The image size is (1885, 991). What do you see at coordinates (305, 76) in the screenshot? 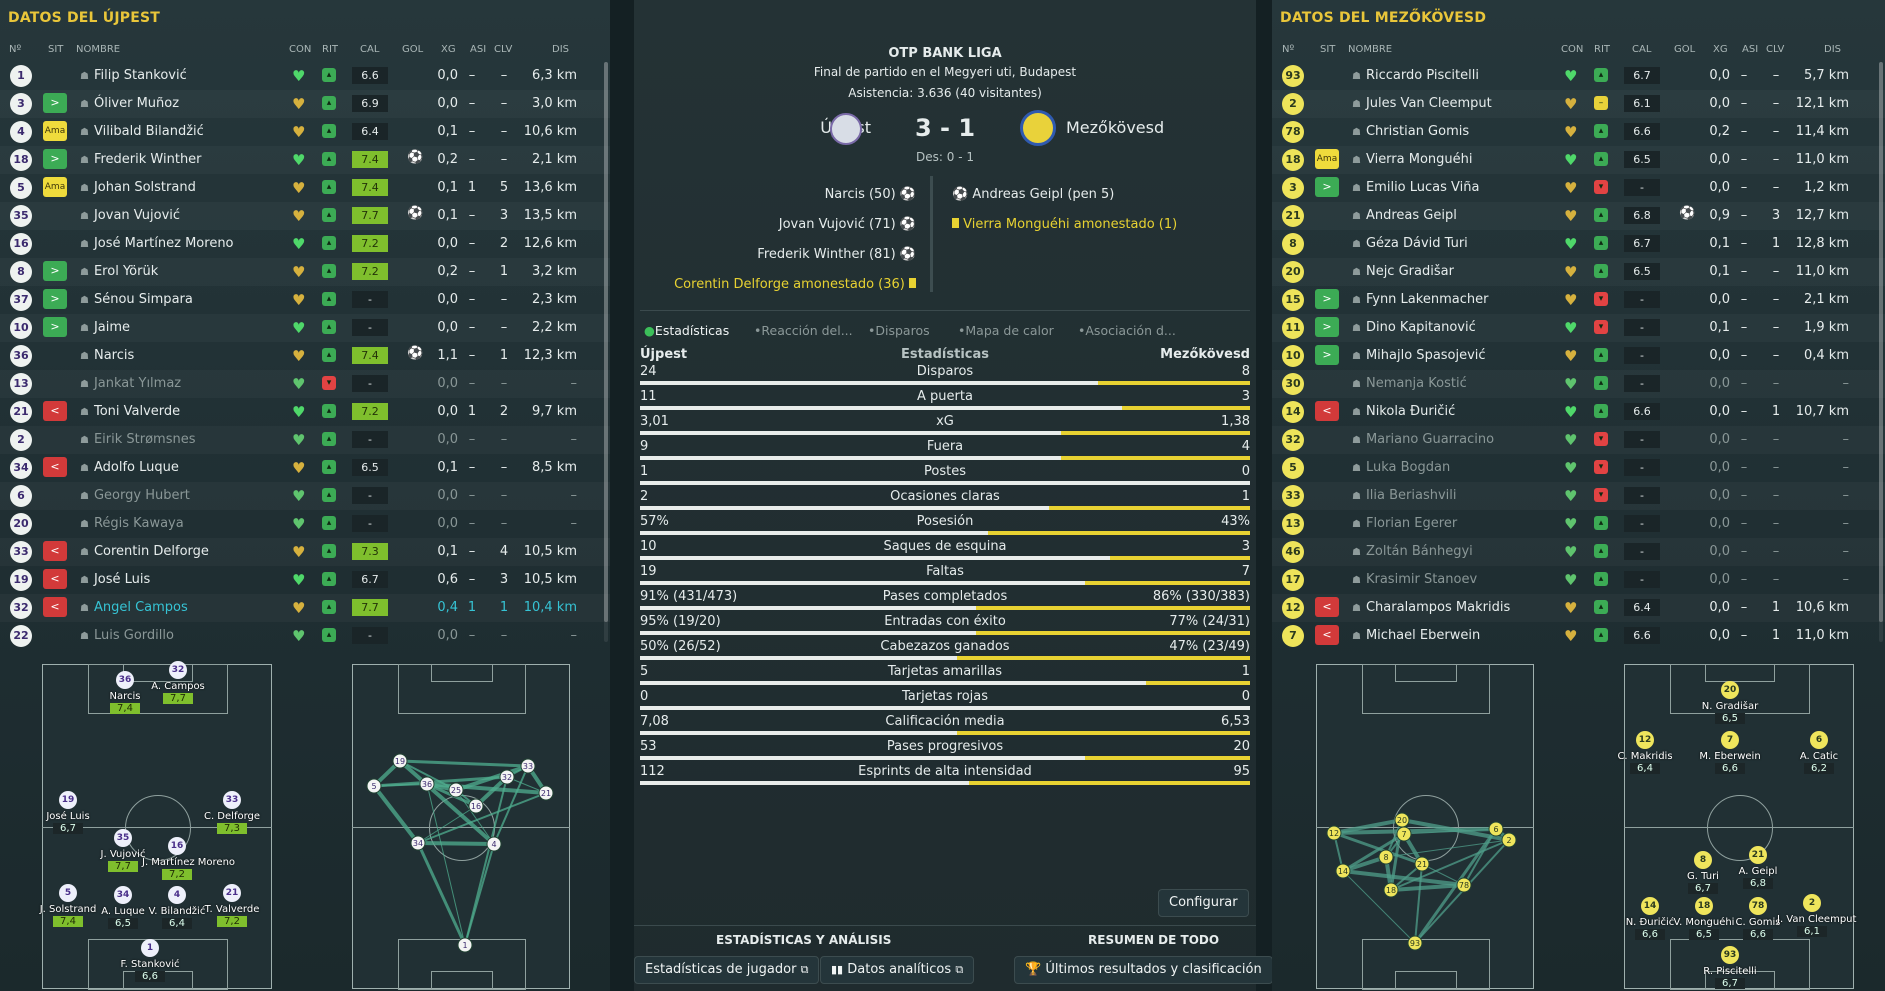
I see `table-row: 1 ☗ Filip Stanković ♥ ▴ 6.6 0,0– –6,3 km` at bounding box center [305, 76].